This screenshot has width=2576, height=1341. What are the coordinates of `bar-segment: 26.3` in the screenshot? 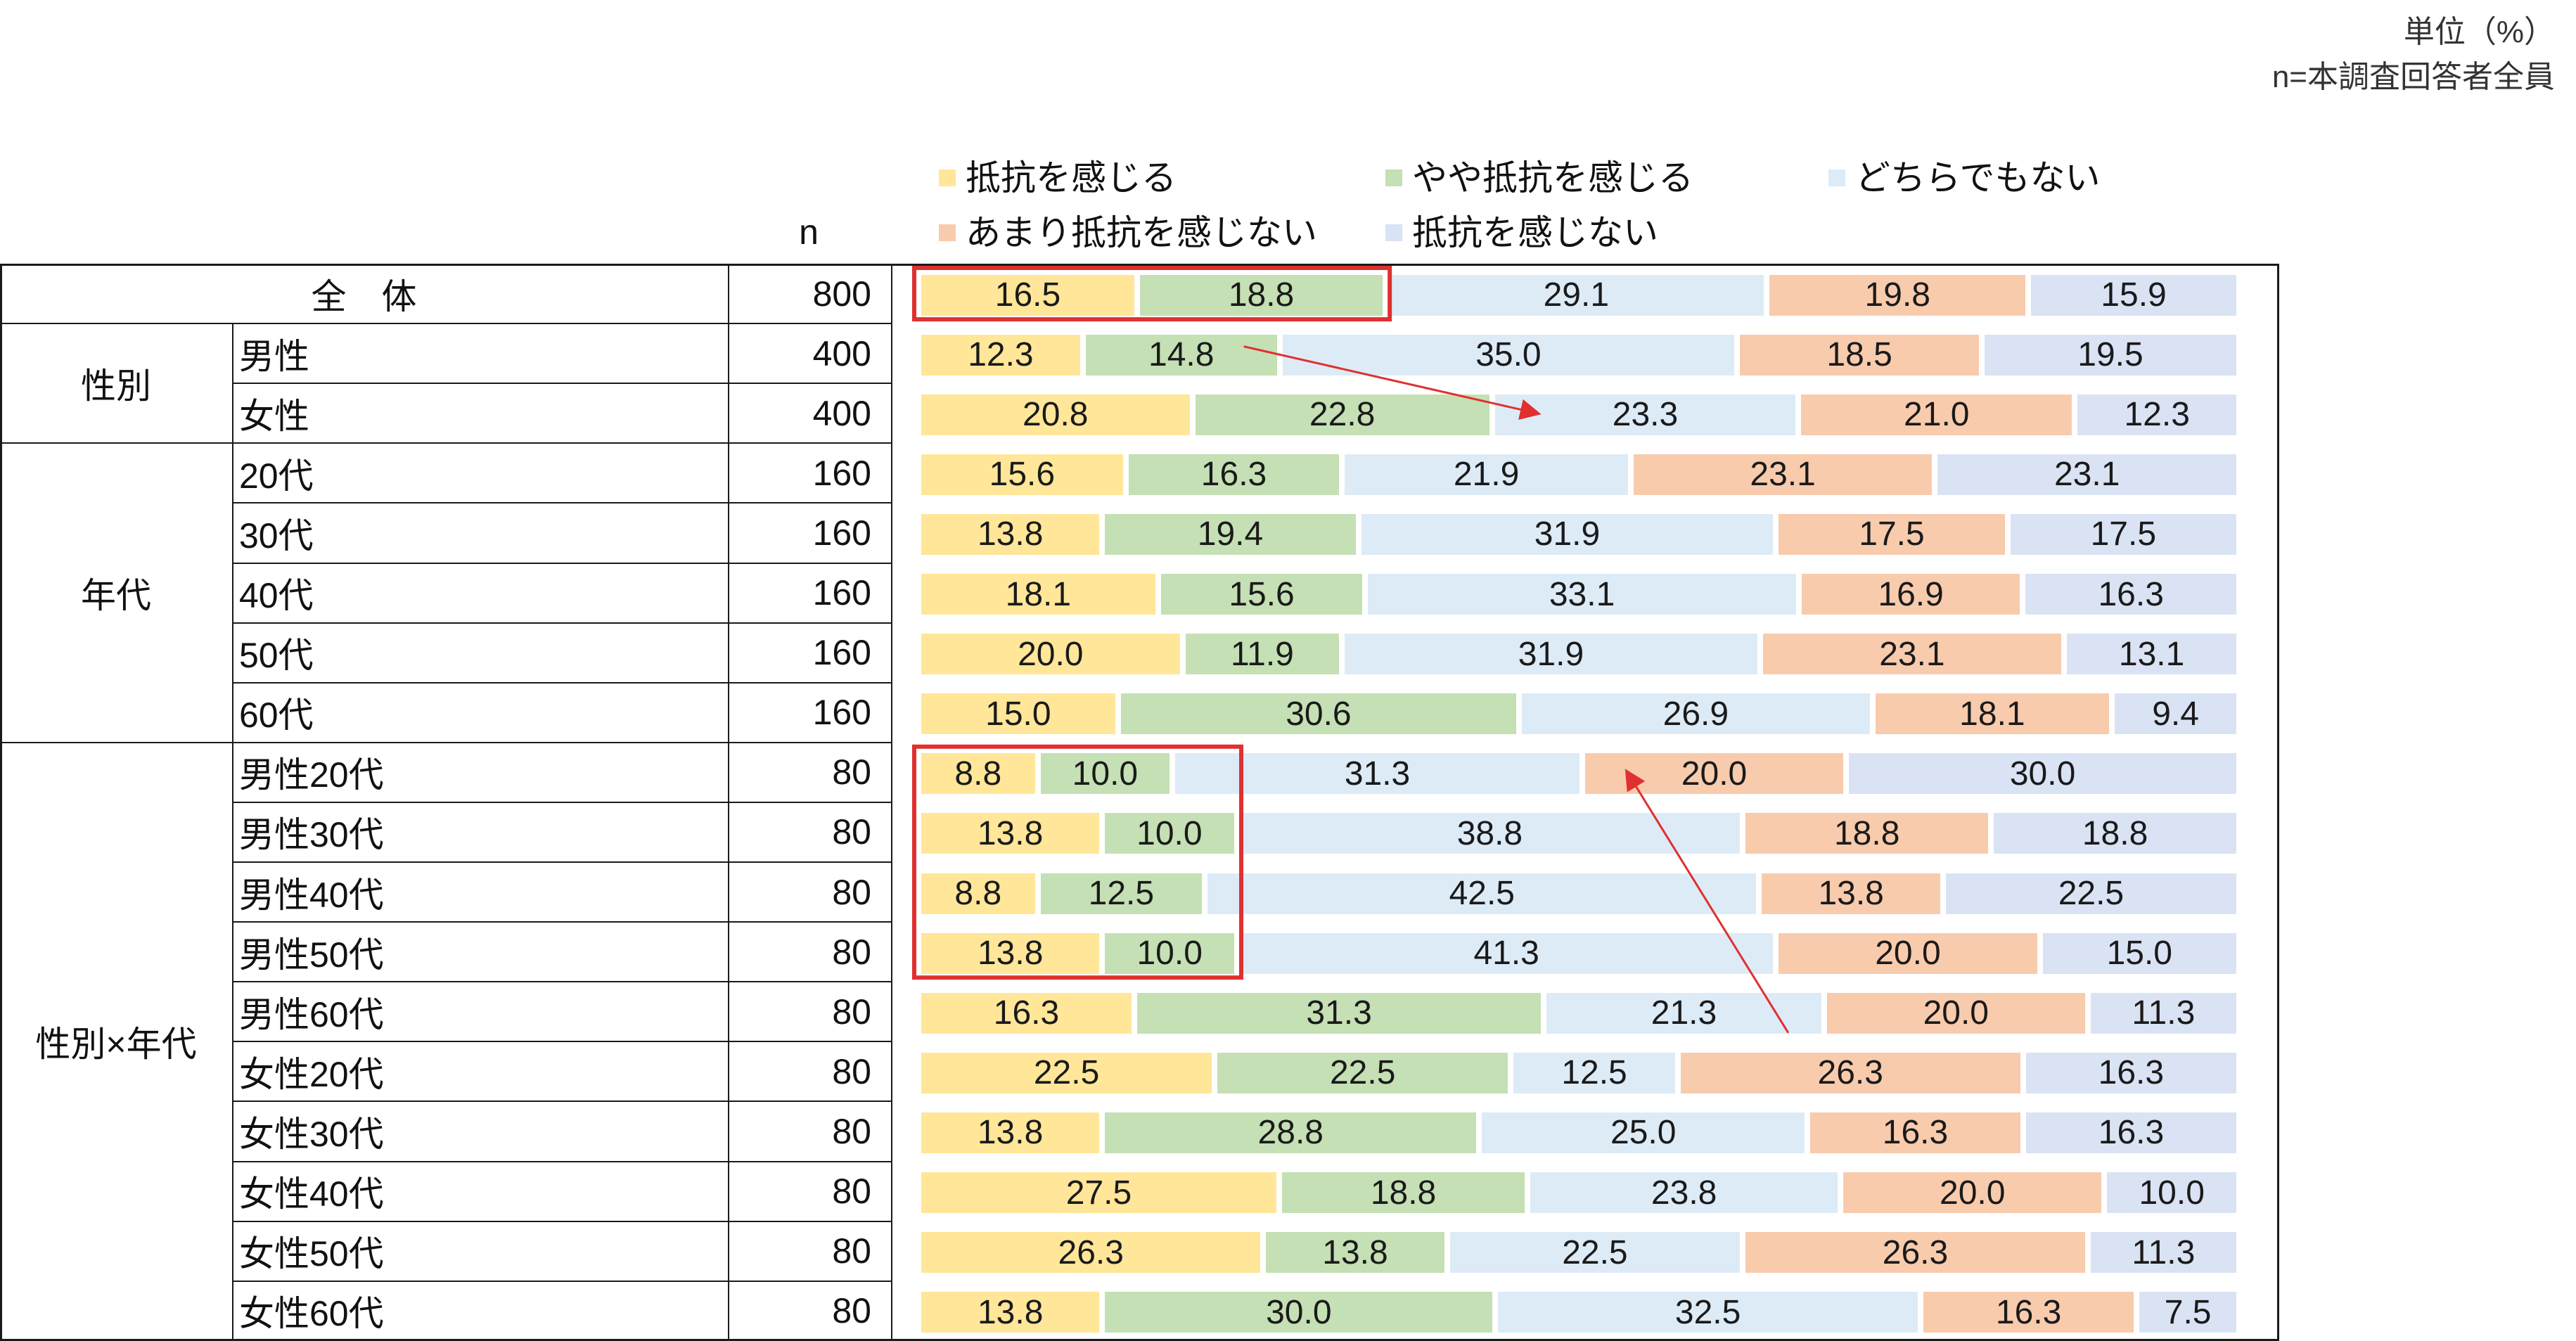 It's located at (1091, 1252).